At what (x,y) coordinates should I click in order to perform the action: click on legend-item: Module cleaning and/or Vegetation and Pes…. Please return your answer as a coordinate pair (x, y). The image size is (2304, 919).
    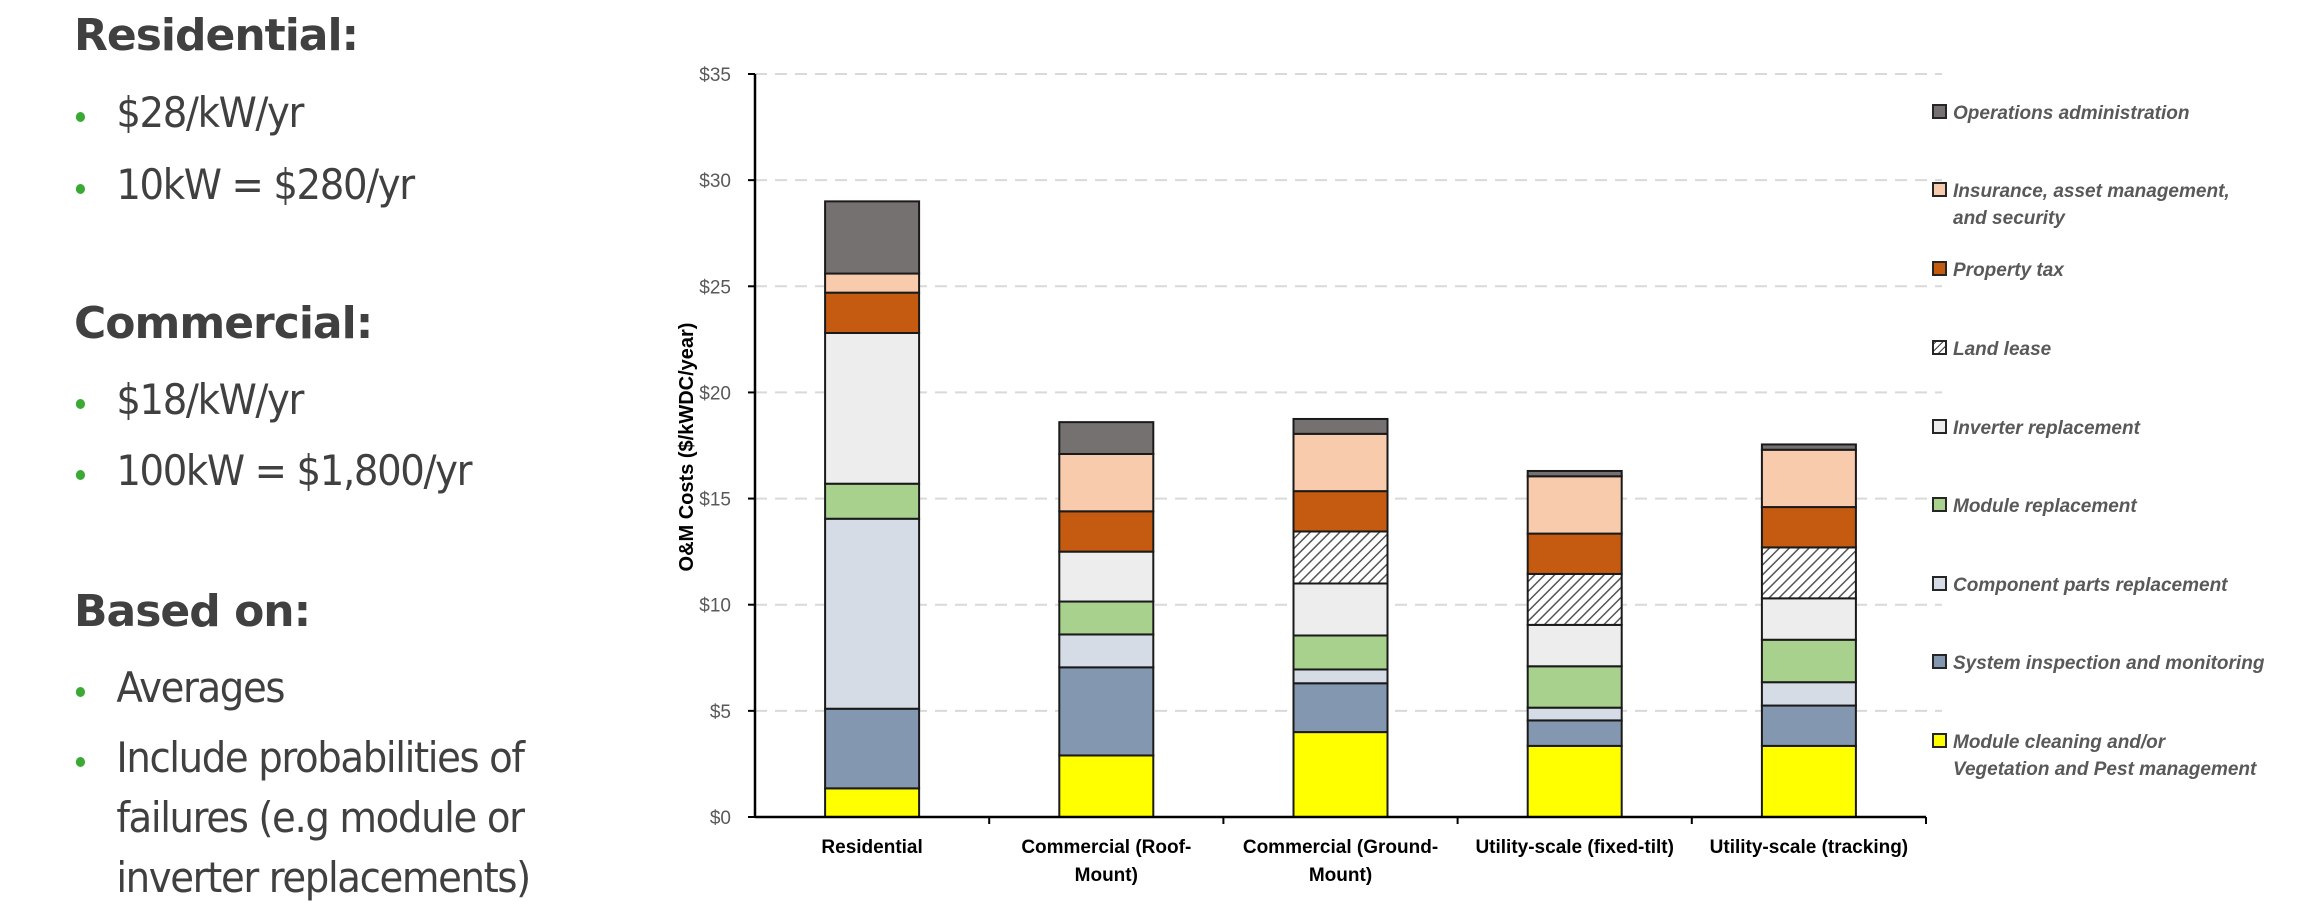
    Looking at the image, I should click on (2094, 756).